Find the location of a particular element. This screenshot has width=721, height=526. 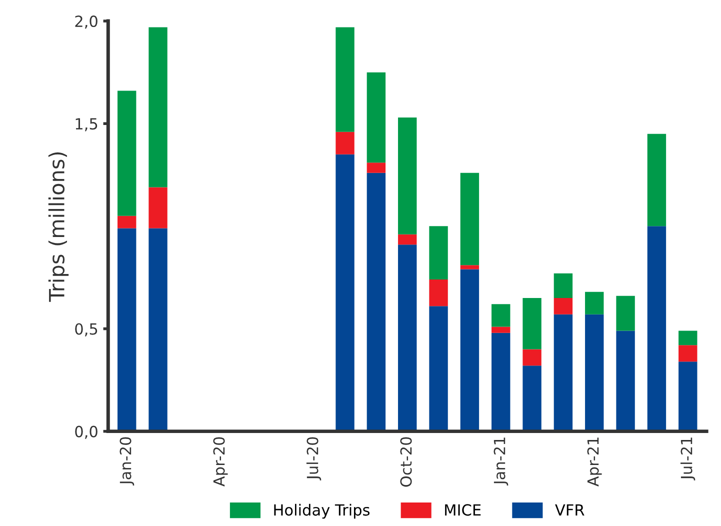

legend-label: MICE is located at coordinates (463, 510).